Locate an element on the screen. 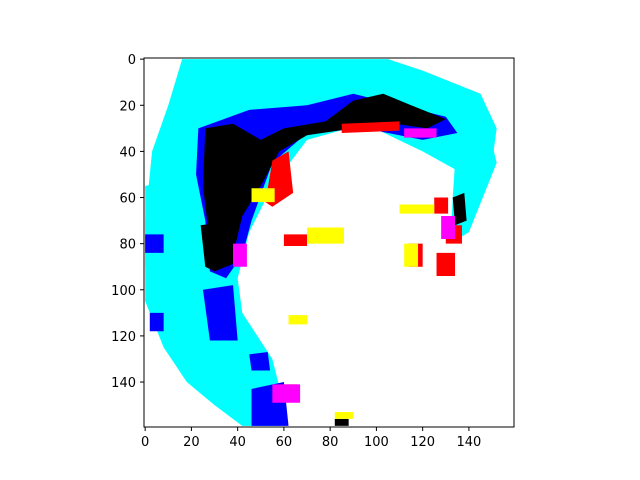  y-axis: 0 20 40 60 80 100 120 140 is located at coordinates (127, 222).